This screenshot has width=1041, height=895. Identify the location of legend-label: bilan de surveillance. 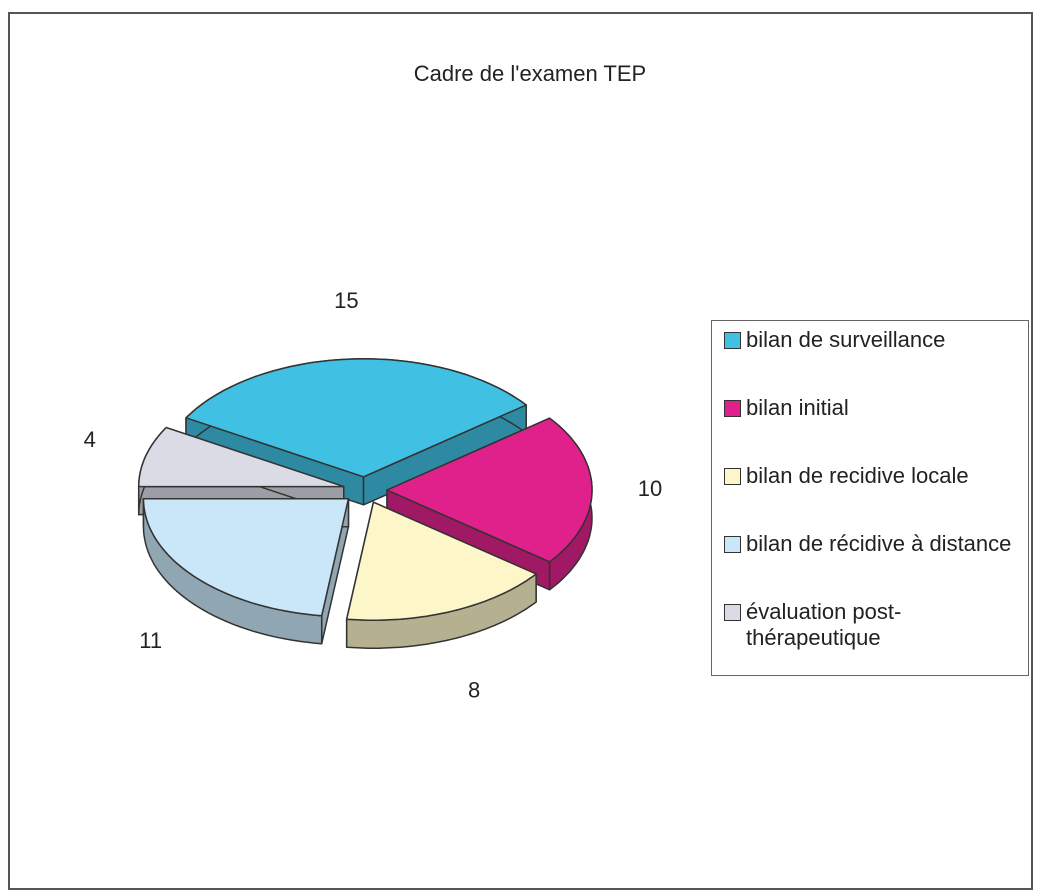
(846, 339).